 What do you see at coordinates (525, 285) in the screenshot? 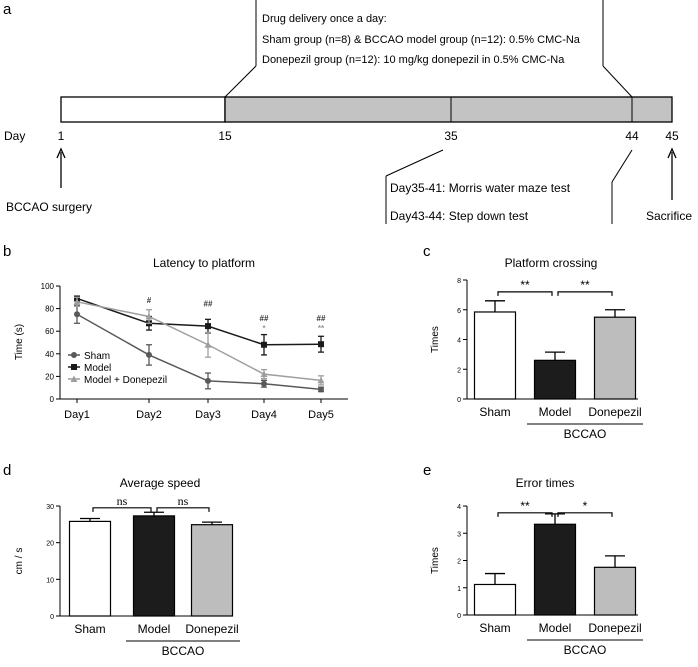
I see `chart-c-sig-label-0: **` at bounding box center [525, 285].